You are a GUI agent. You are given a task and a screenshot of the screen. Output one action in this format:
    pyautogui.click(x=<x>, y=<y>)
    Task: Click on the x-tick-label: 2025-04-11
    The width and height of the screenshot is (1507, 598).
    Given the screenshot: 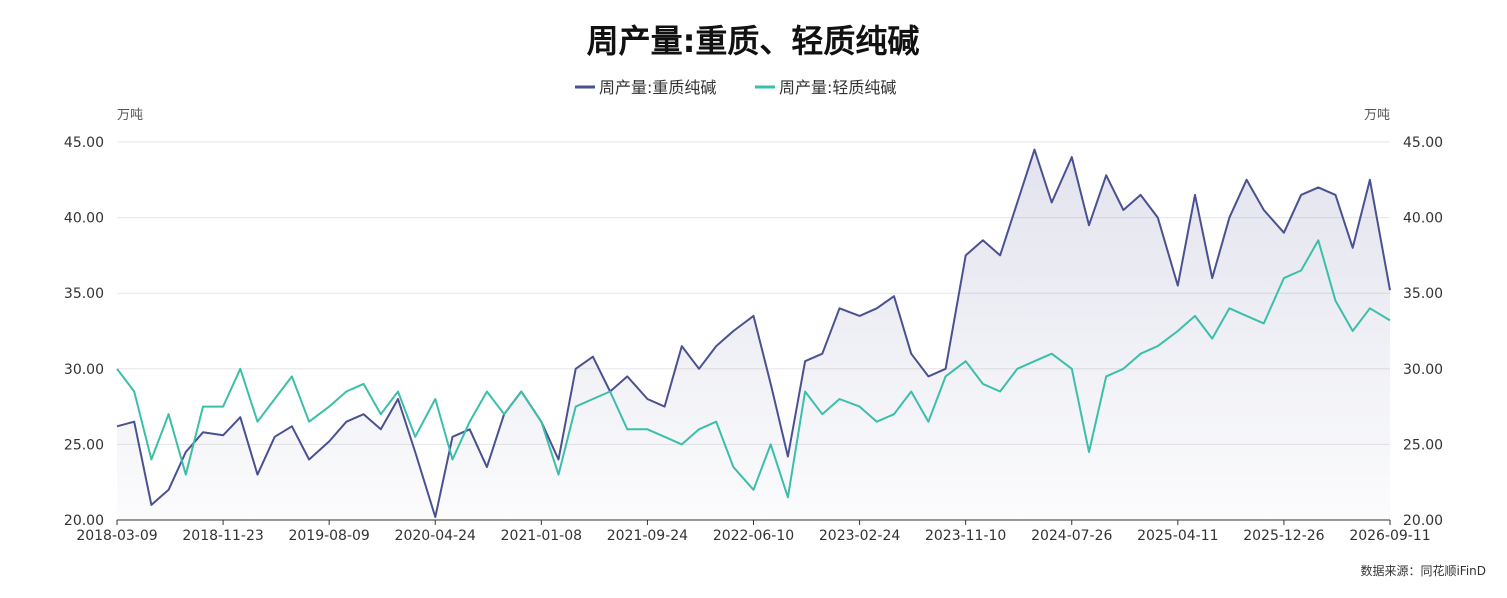 What is the action you would take?
    pyautogui.click(x=1177, y=536)
    